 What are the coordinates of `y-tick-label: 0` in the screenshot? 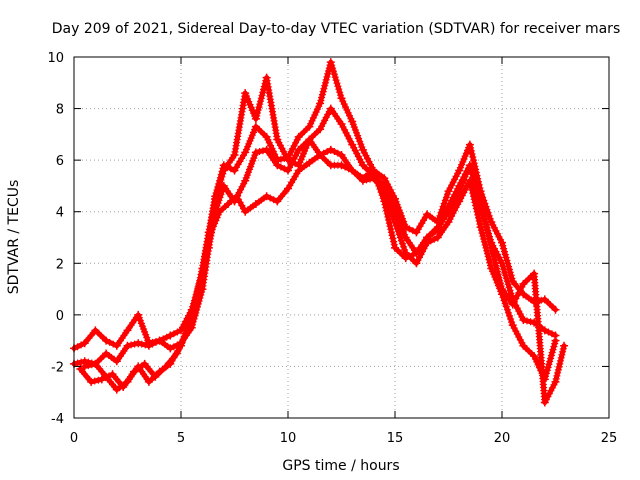 It's located at (60, 316).